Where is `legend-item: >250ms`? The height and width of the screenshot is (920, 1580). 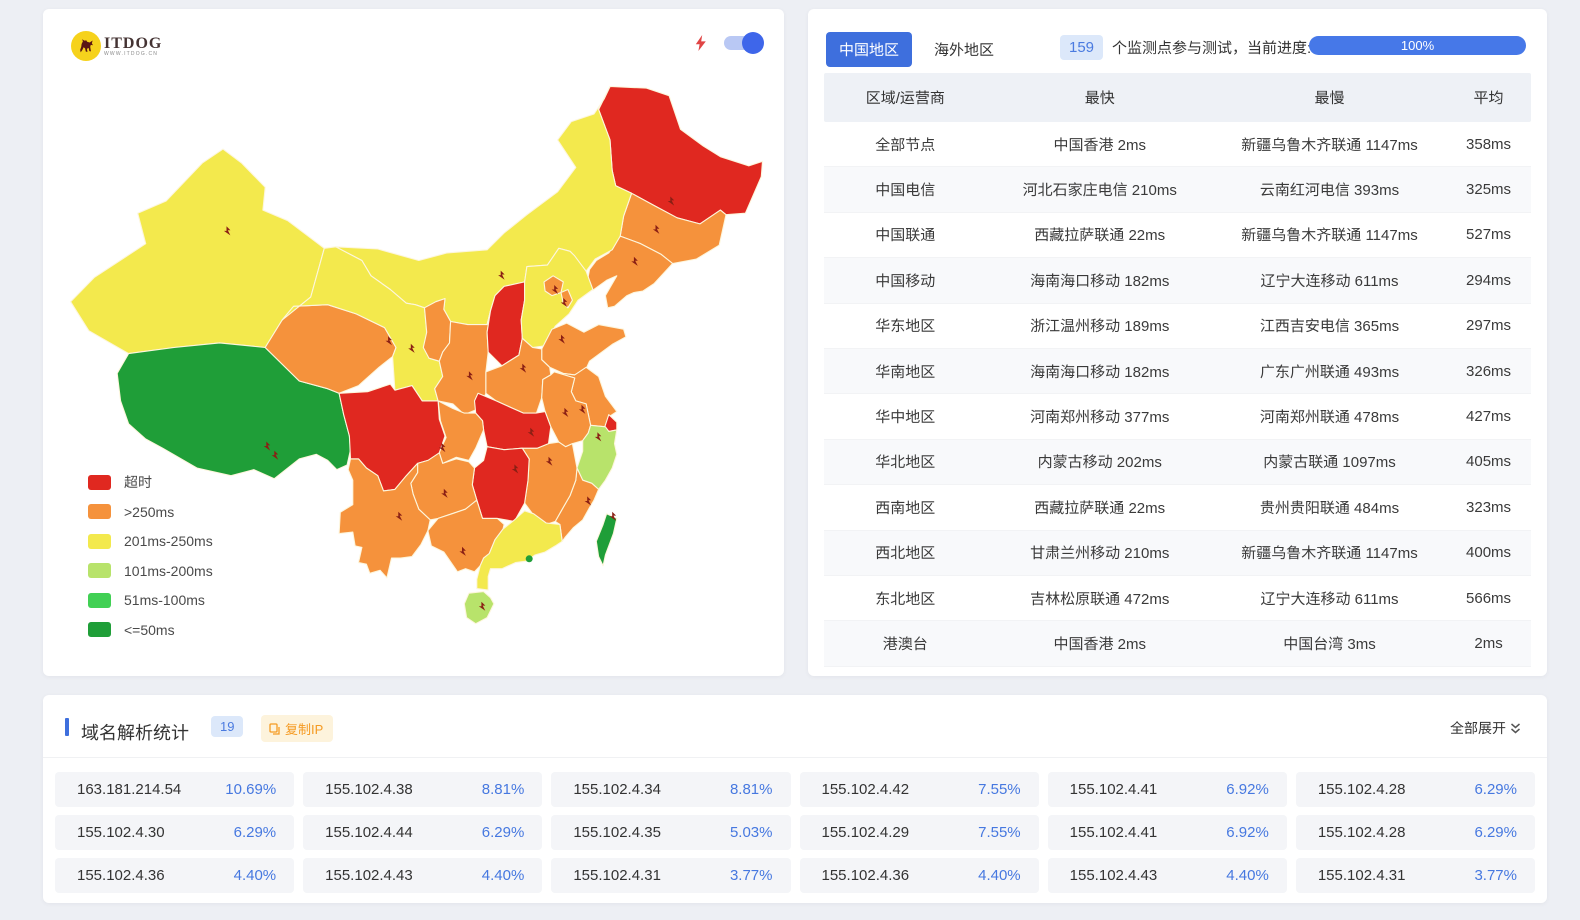
legend-item: >250ms is located at coordinates (150, 512).